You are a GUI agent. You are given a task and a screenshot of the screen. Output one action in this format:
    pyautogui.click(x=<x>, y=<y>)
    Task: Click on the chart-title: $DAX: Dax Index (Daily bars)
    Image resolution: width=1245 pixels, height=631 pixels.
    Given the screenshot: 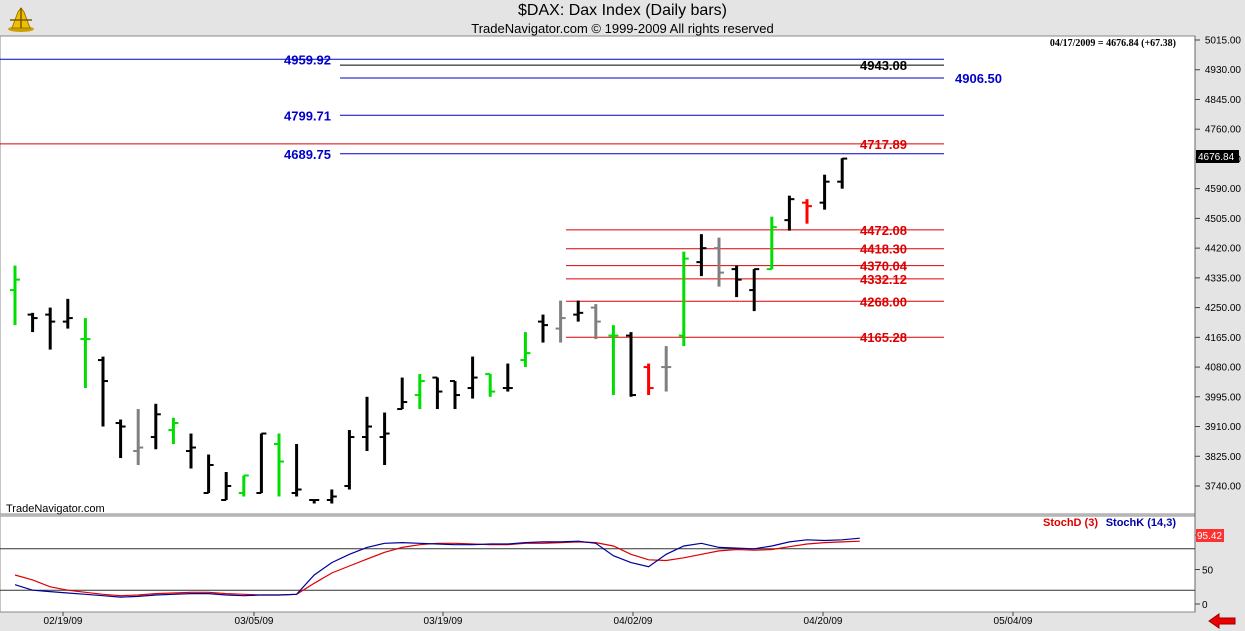 What is the action you would take?
    pyautogui.click(x=622, y=10)
    